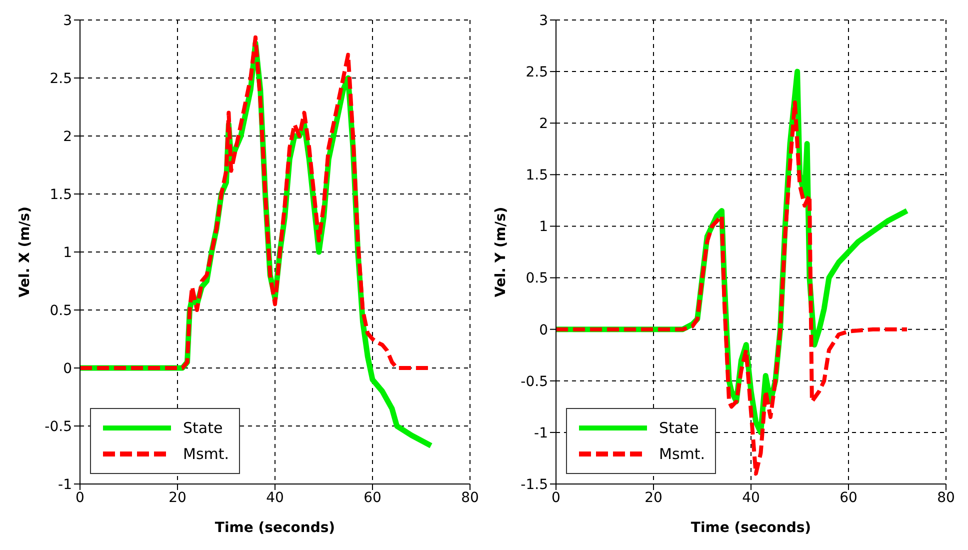  What do you see at coordinates (500, 252) in the screenshot?
I see `y-axis-title: Vel. Y (m/s)` at bounding box center [500, 252].